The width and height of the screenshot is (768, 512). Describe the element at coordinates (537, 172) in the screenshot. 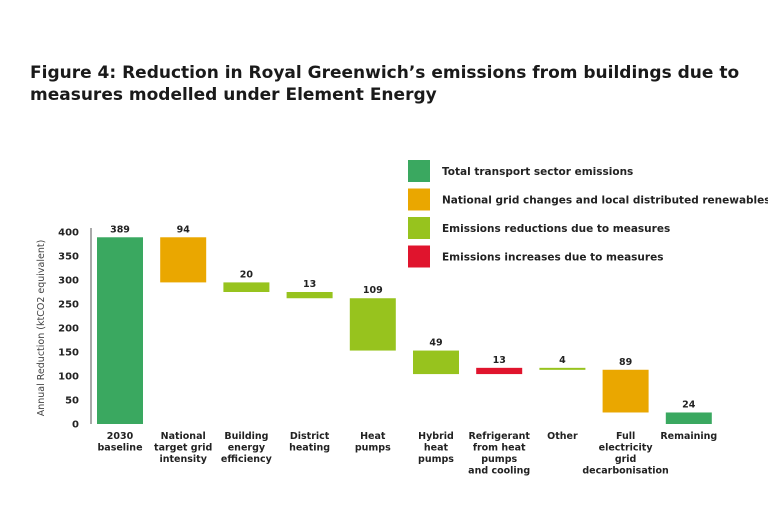

I see `legend-label: Total transport sector emissions` at that location.